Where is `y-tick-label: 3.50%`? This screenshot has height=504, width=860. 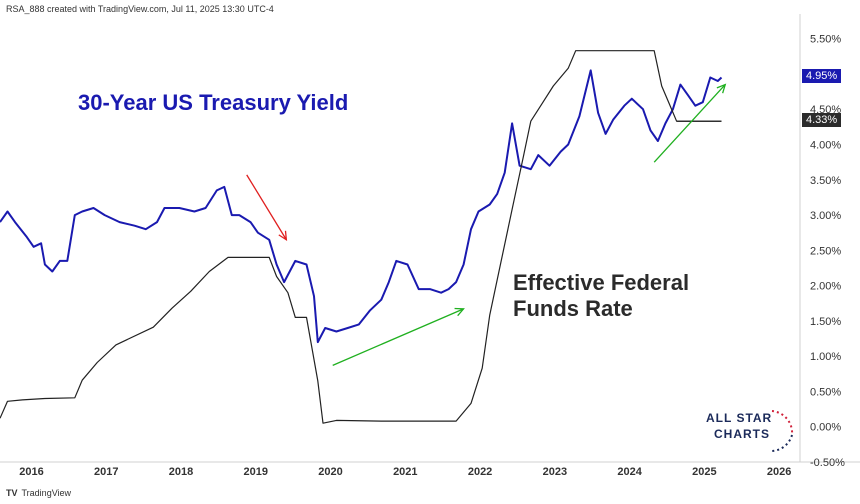 y-tick-label: 3.50% is located at coordinates (825, 181).